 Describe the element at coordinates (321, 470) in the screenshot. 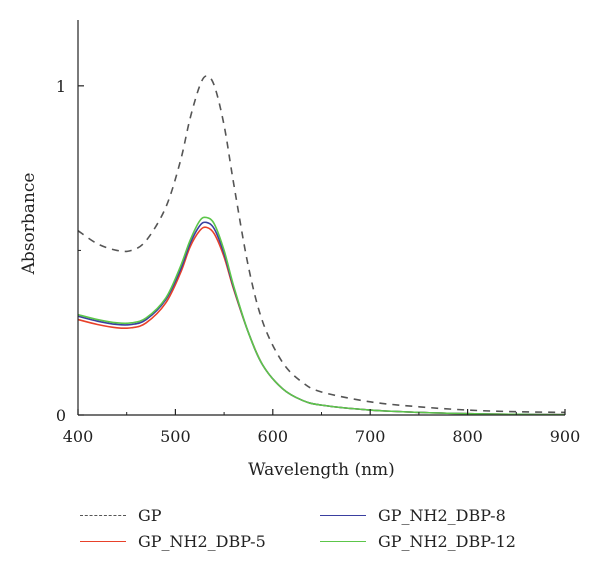

I see `x-axis-label: Wavelength (nm)` at that location.